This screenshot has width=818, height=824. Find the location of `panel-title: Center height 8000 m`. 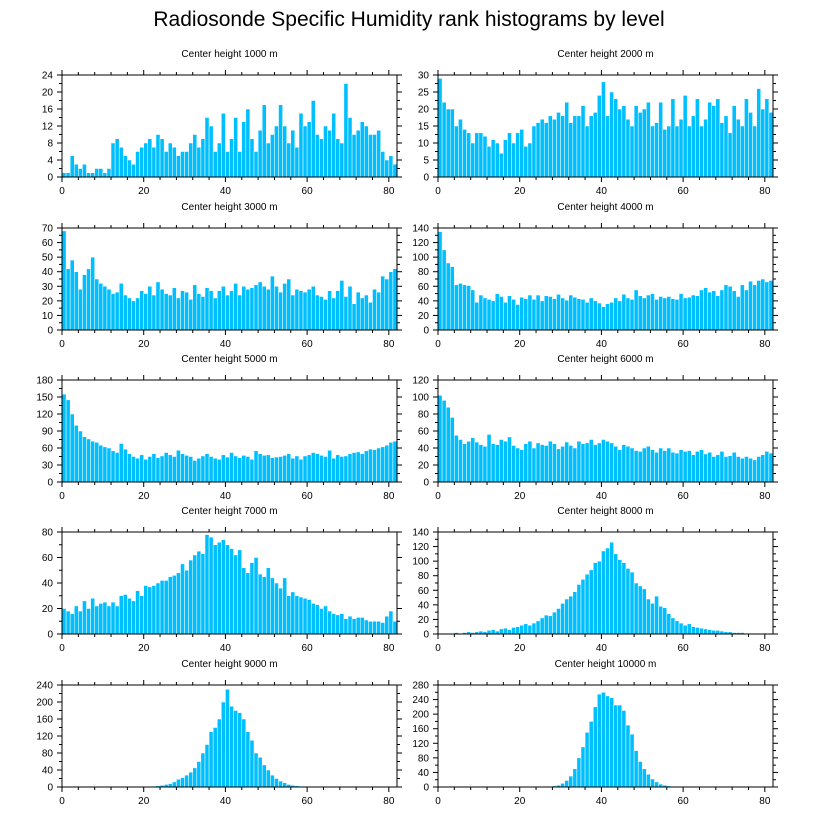

panel-title: Center height 8000 m is located at coordinates (605, 511).